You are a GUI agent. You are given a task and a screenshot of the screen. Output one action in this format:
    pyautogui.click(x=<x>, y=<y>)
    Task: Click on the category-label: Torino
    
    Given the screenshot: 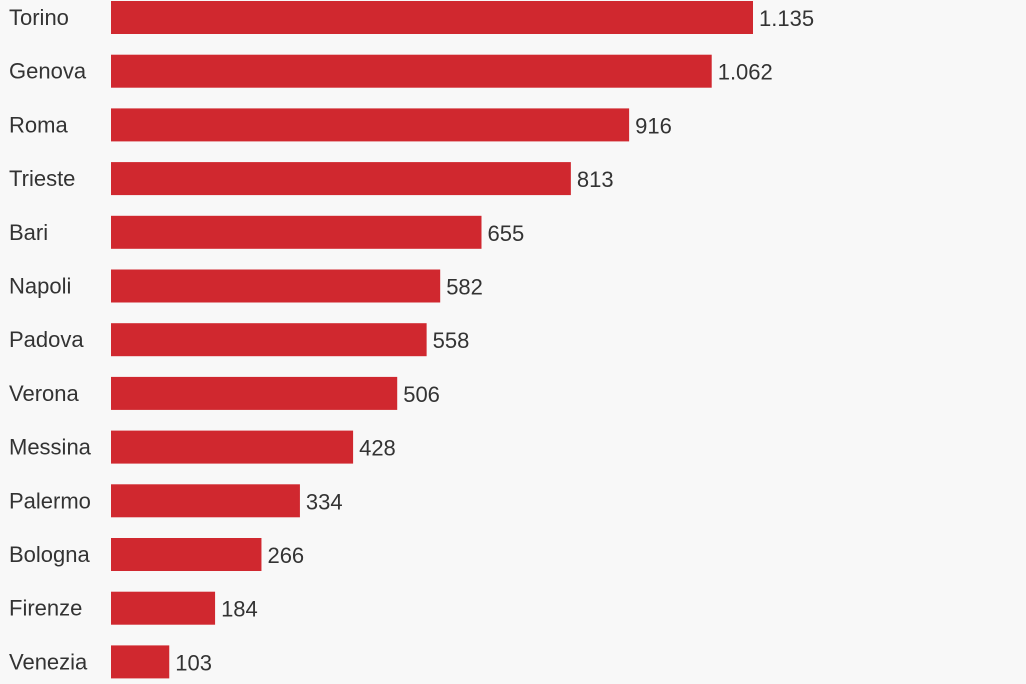 What is the action you would take?
    pyautogui.click(x=39, y=17)
    